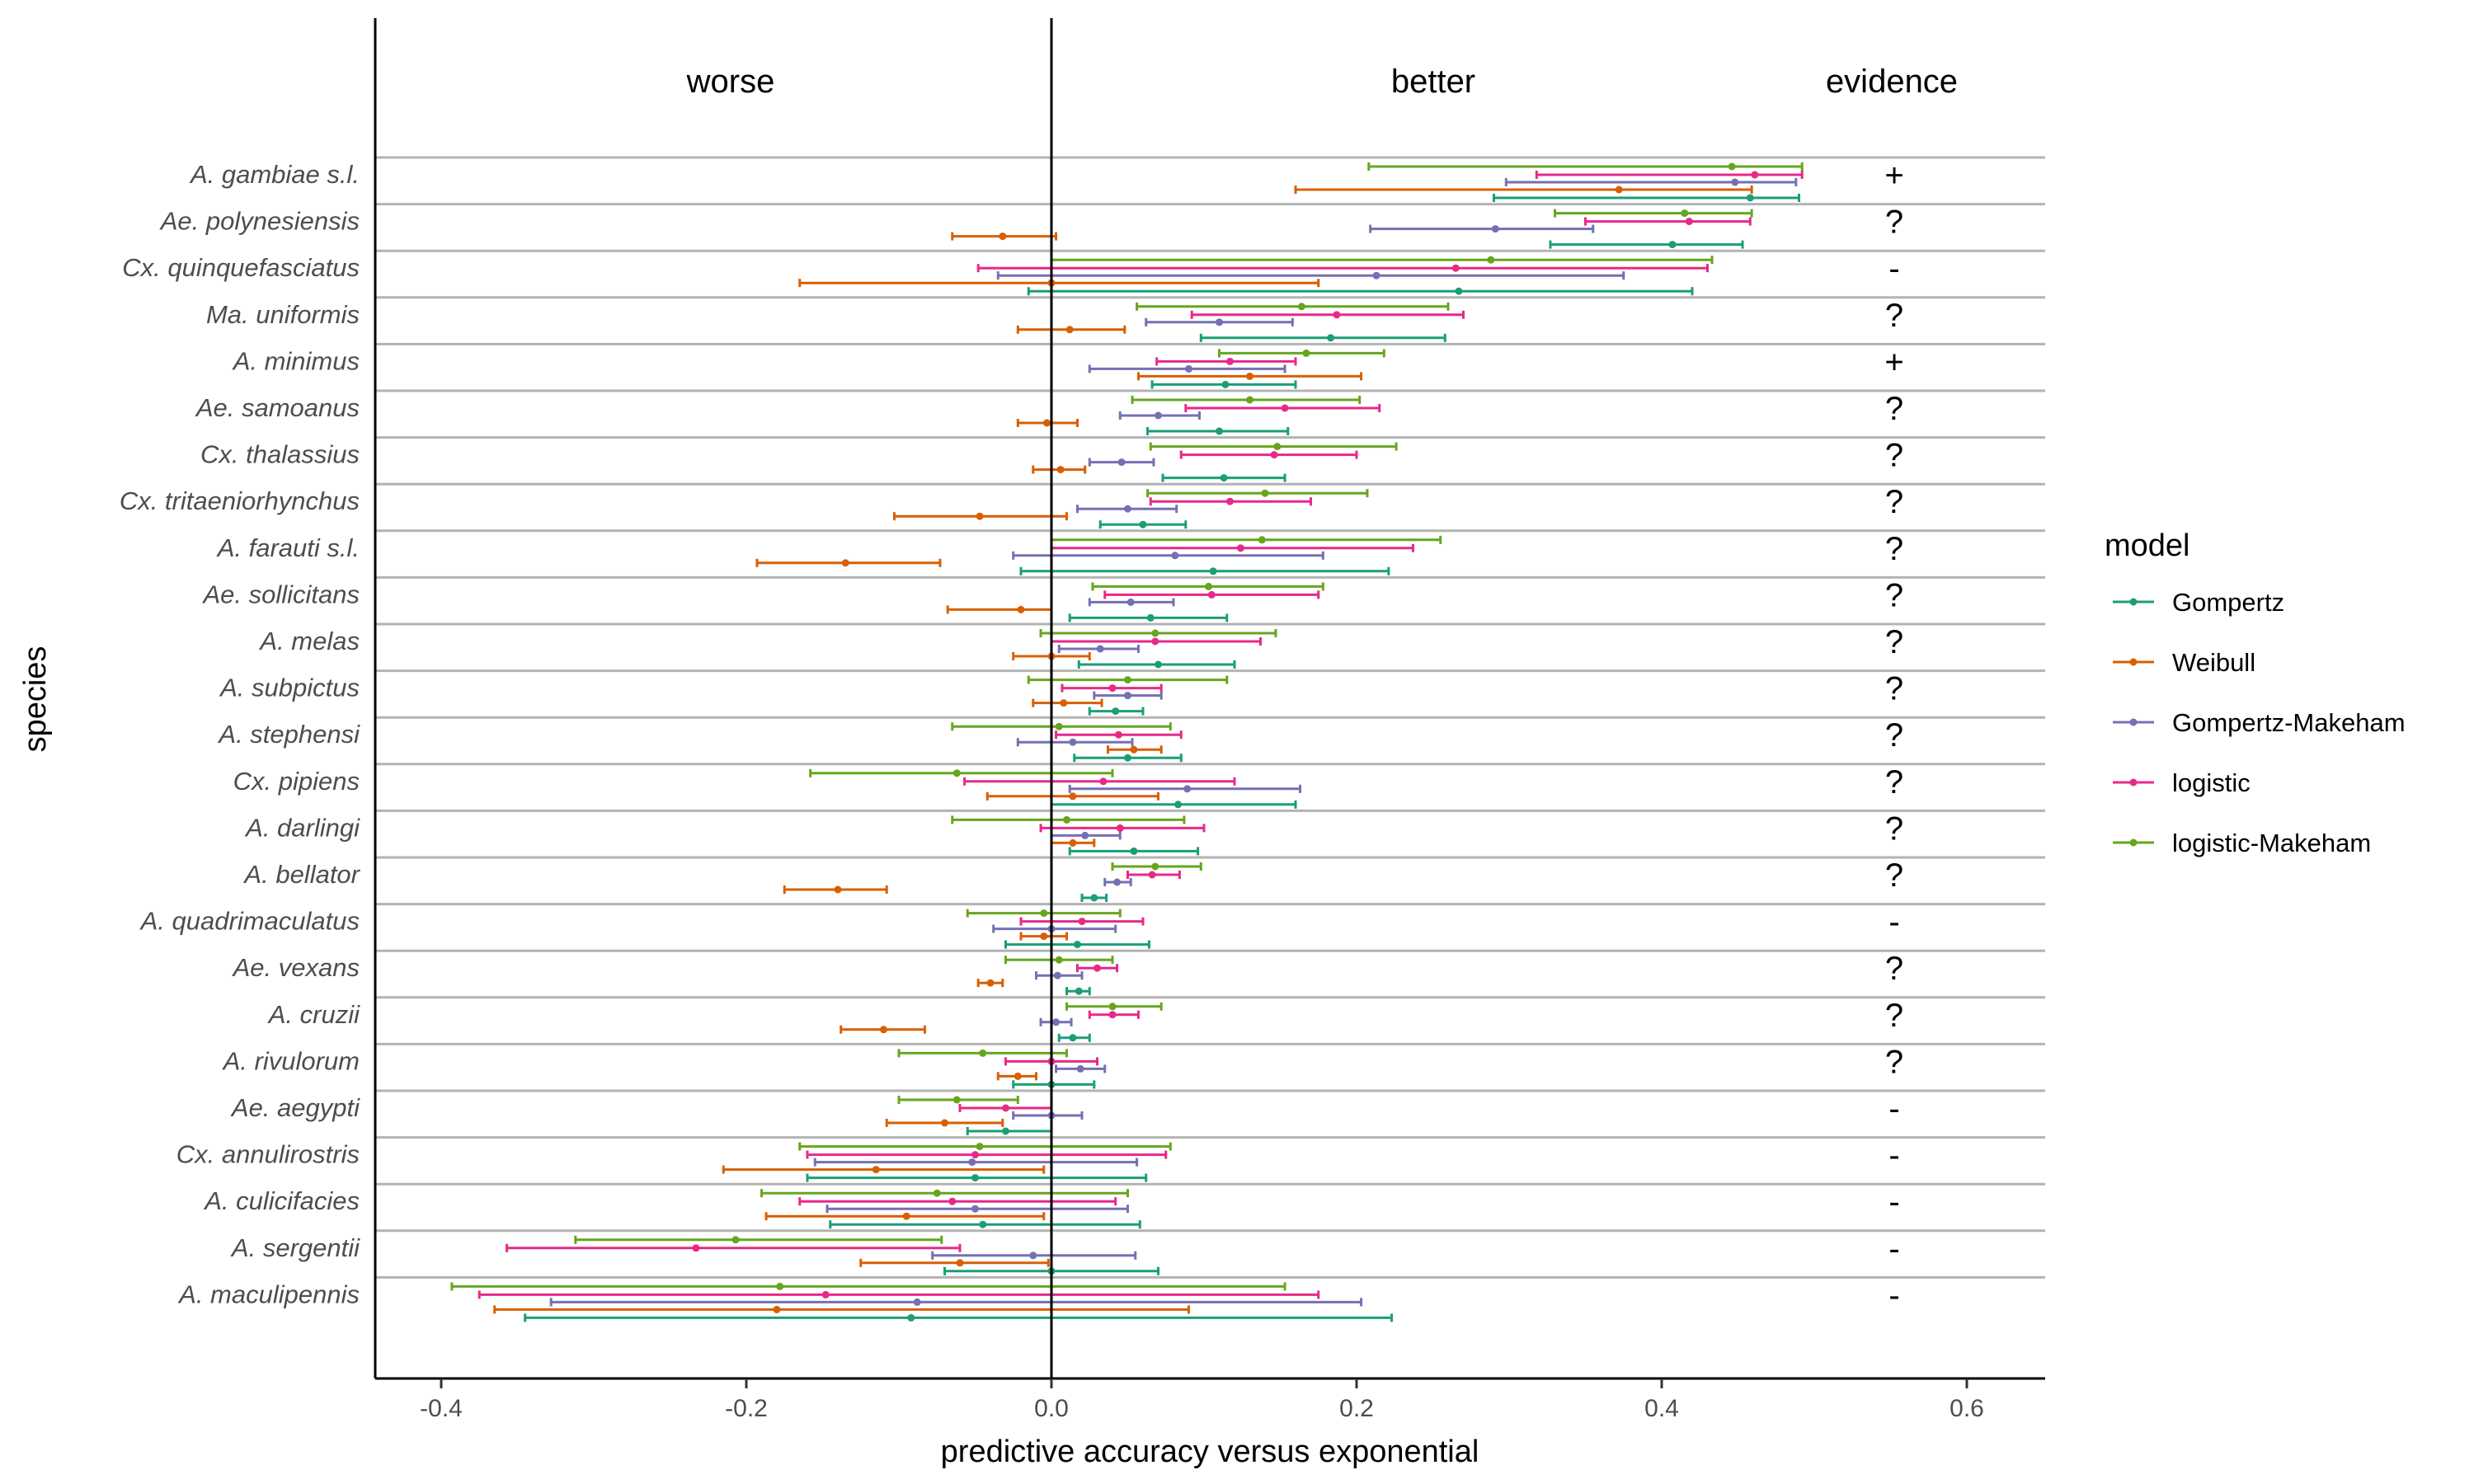 This screenshot has width=2474, height=1484. Describe the element at coordinates (2213, 662) in the screenshot. I see `legend-label: Weibull` at that location.